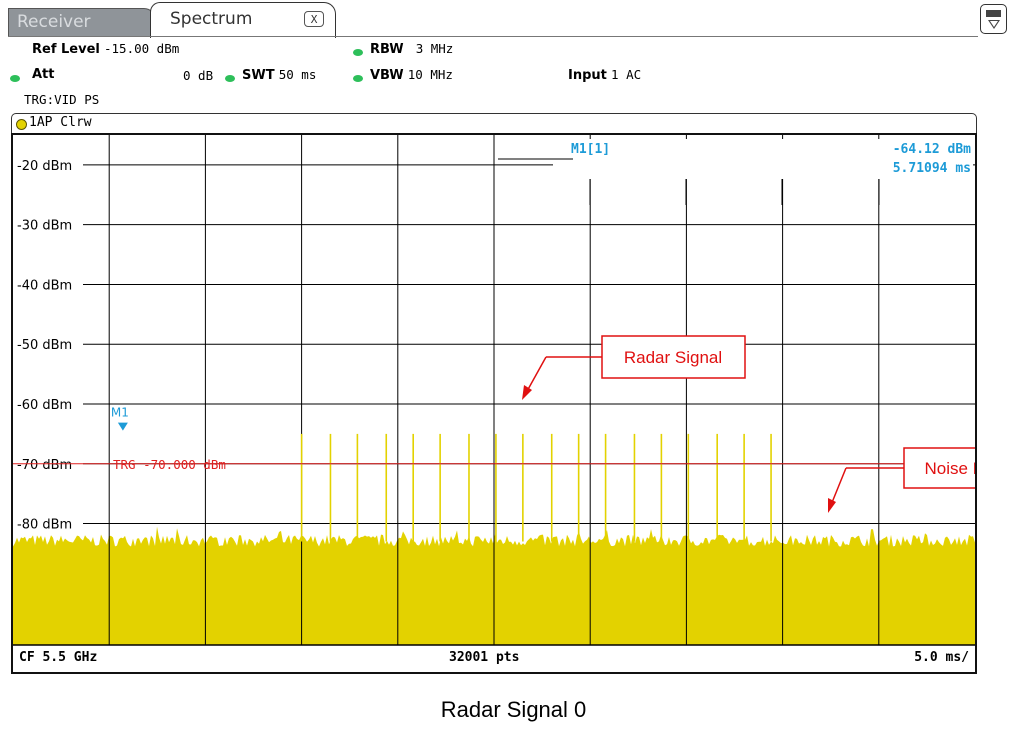 This screenshot has height=731, width=1027. Describe the element at coordinates (590, 149) in the screenshot. I see `marker-readout-id: M1[1]` at that location.